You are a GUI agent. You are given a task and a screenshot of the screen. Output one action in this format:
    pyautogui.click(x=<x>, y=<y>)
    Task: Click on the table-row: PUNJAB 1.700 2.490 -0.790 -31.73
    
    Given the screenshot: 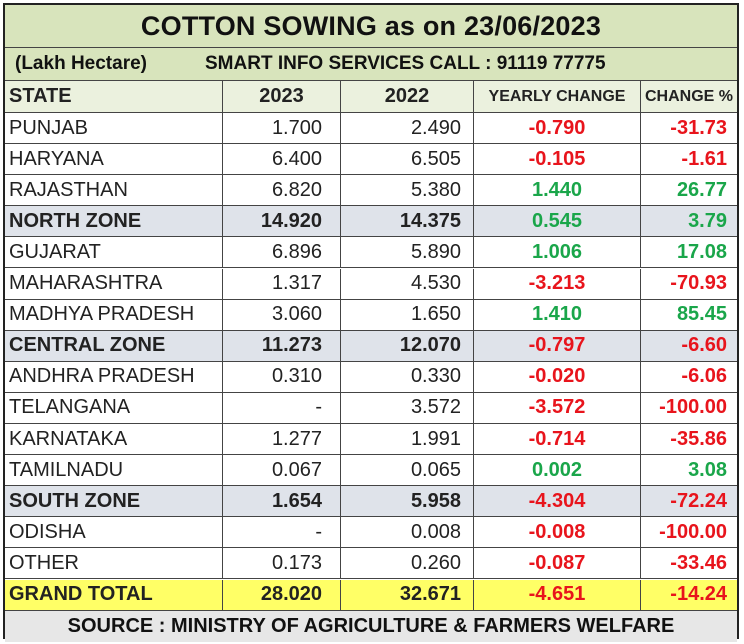 What is the action you would take?
    pyautogui.click(x=371, y=129)
    